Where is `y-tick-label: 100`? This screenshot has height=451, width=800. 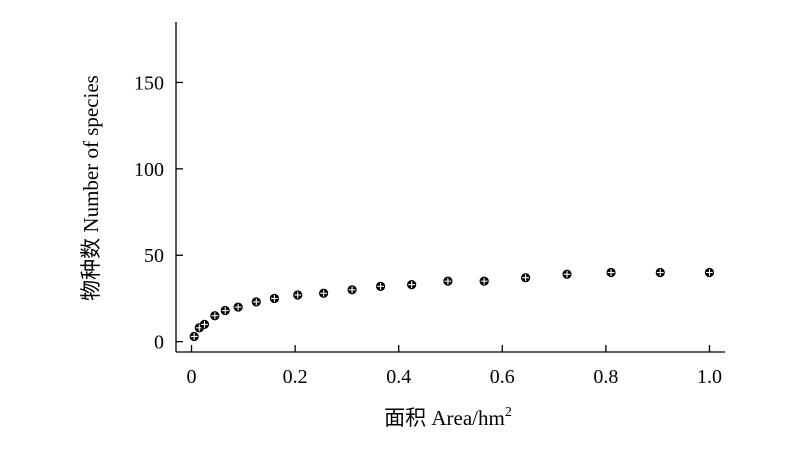
y-tick-label: 100 is located at coordinates (149, 170).